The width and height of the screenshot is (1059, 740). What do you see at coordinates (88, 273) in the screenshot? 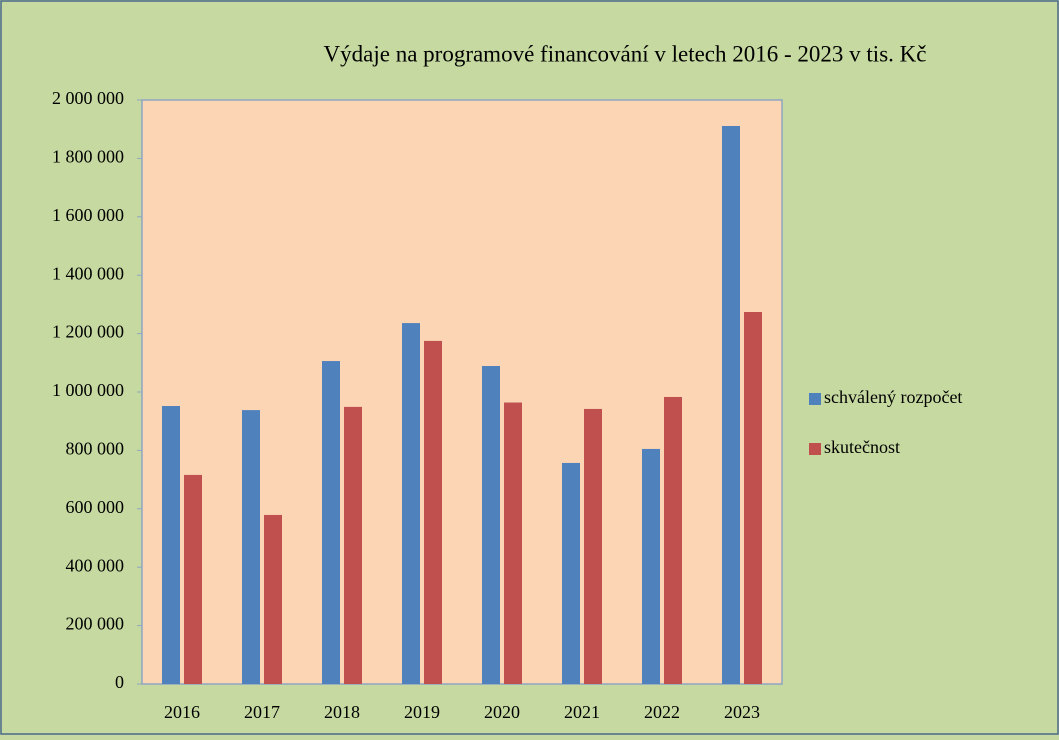
I see `y-tick-label: 1 400 000` at bounding box center [88, 273].